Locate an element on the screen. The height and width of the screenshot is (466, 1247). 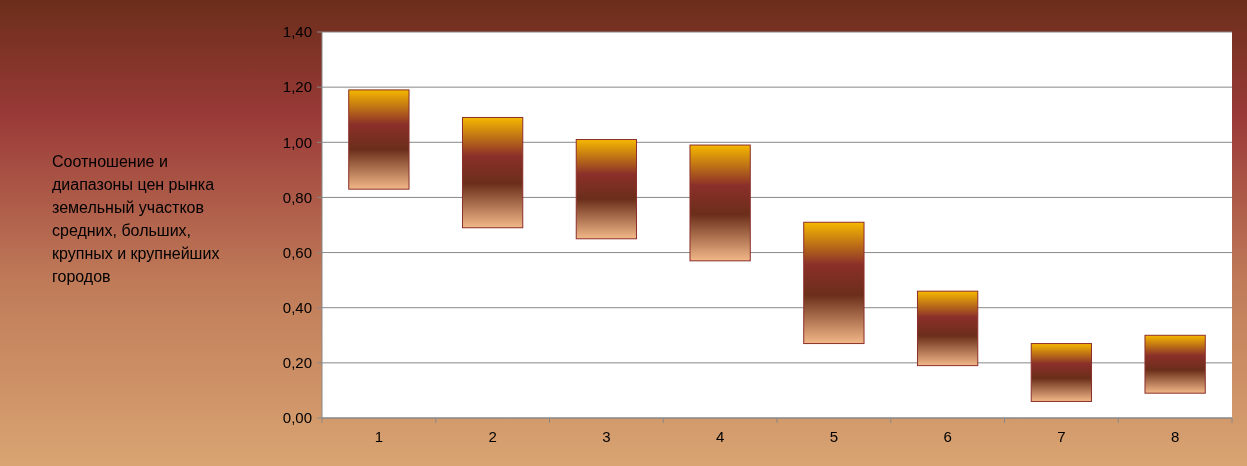
x-tick-label: 1 is located at coordinates (379, 436).